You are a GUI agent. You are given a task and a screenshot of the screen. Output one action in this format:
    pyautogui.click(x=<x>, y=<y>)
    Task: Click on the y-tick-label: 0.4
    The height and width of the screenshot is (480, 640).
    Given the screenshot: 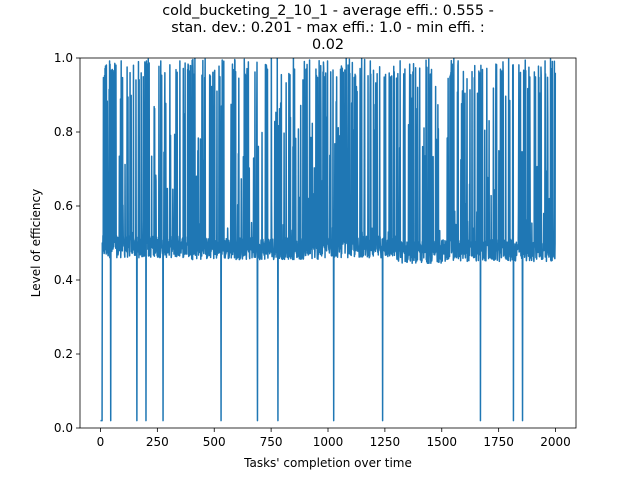 What is the action you would take?
    pyautogui.click(x=63, y=280)
    